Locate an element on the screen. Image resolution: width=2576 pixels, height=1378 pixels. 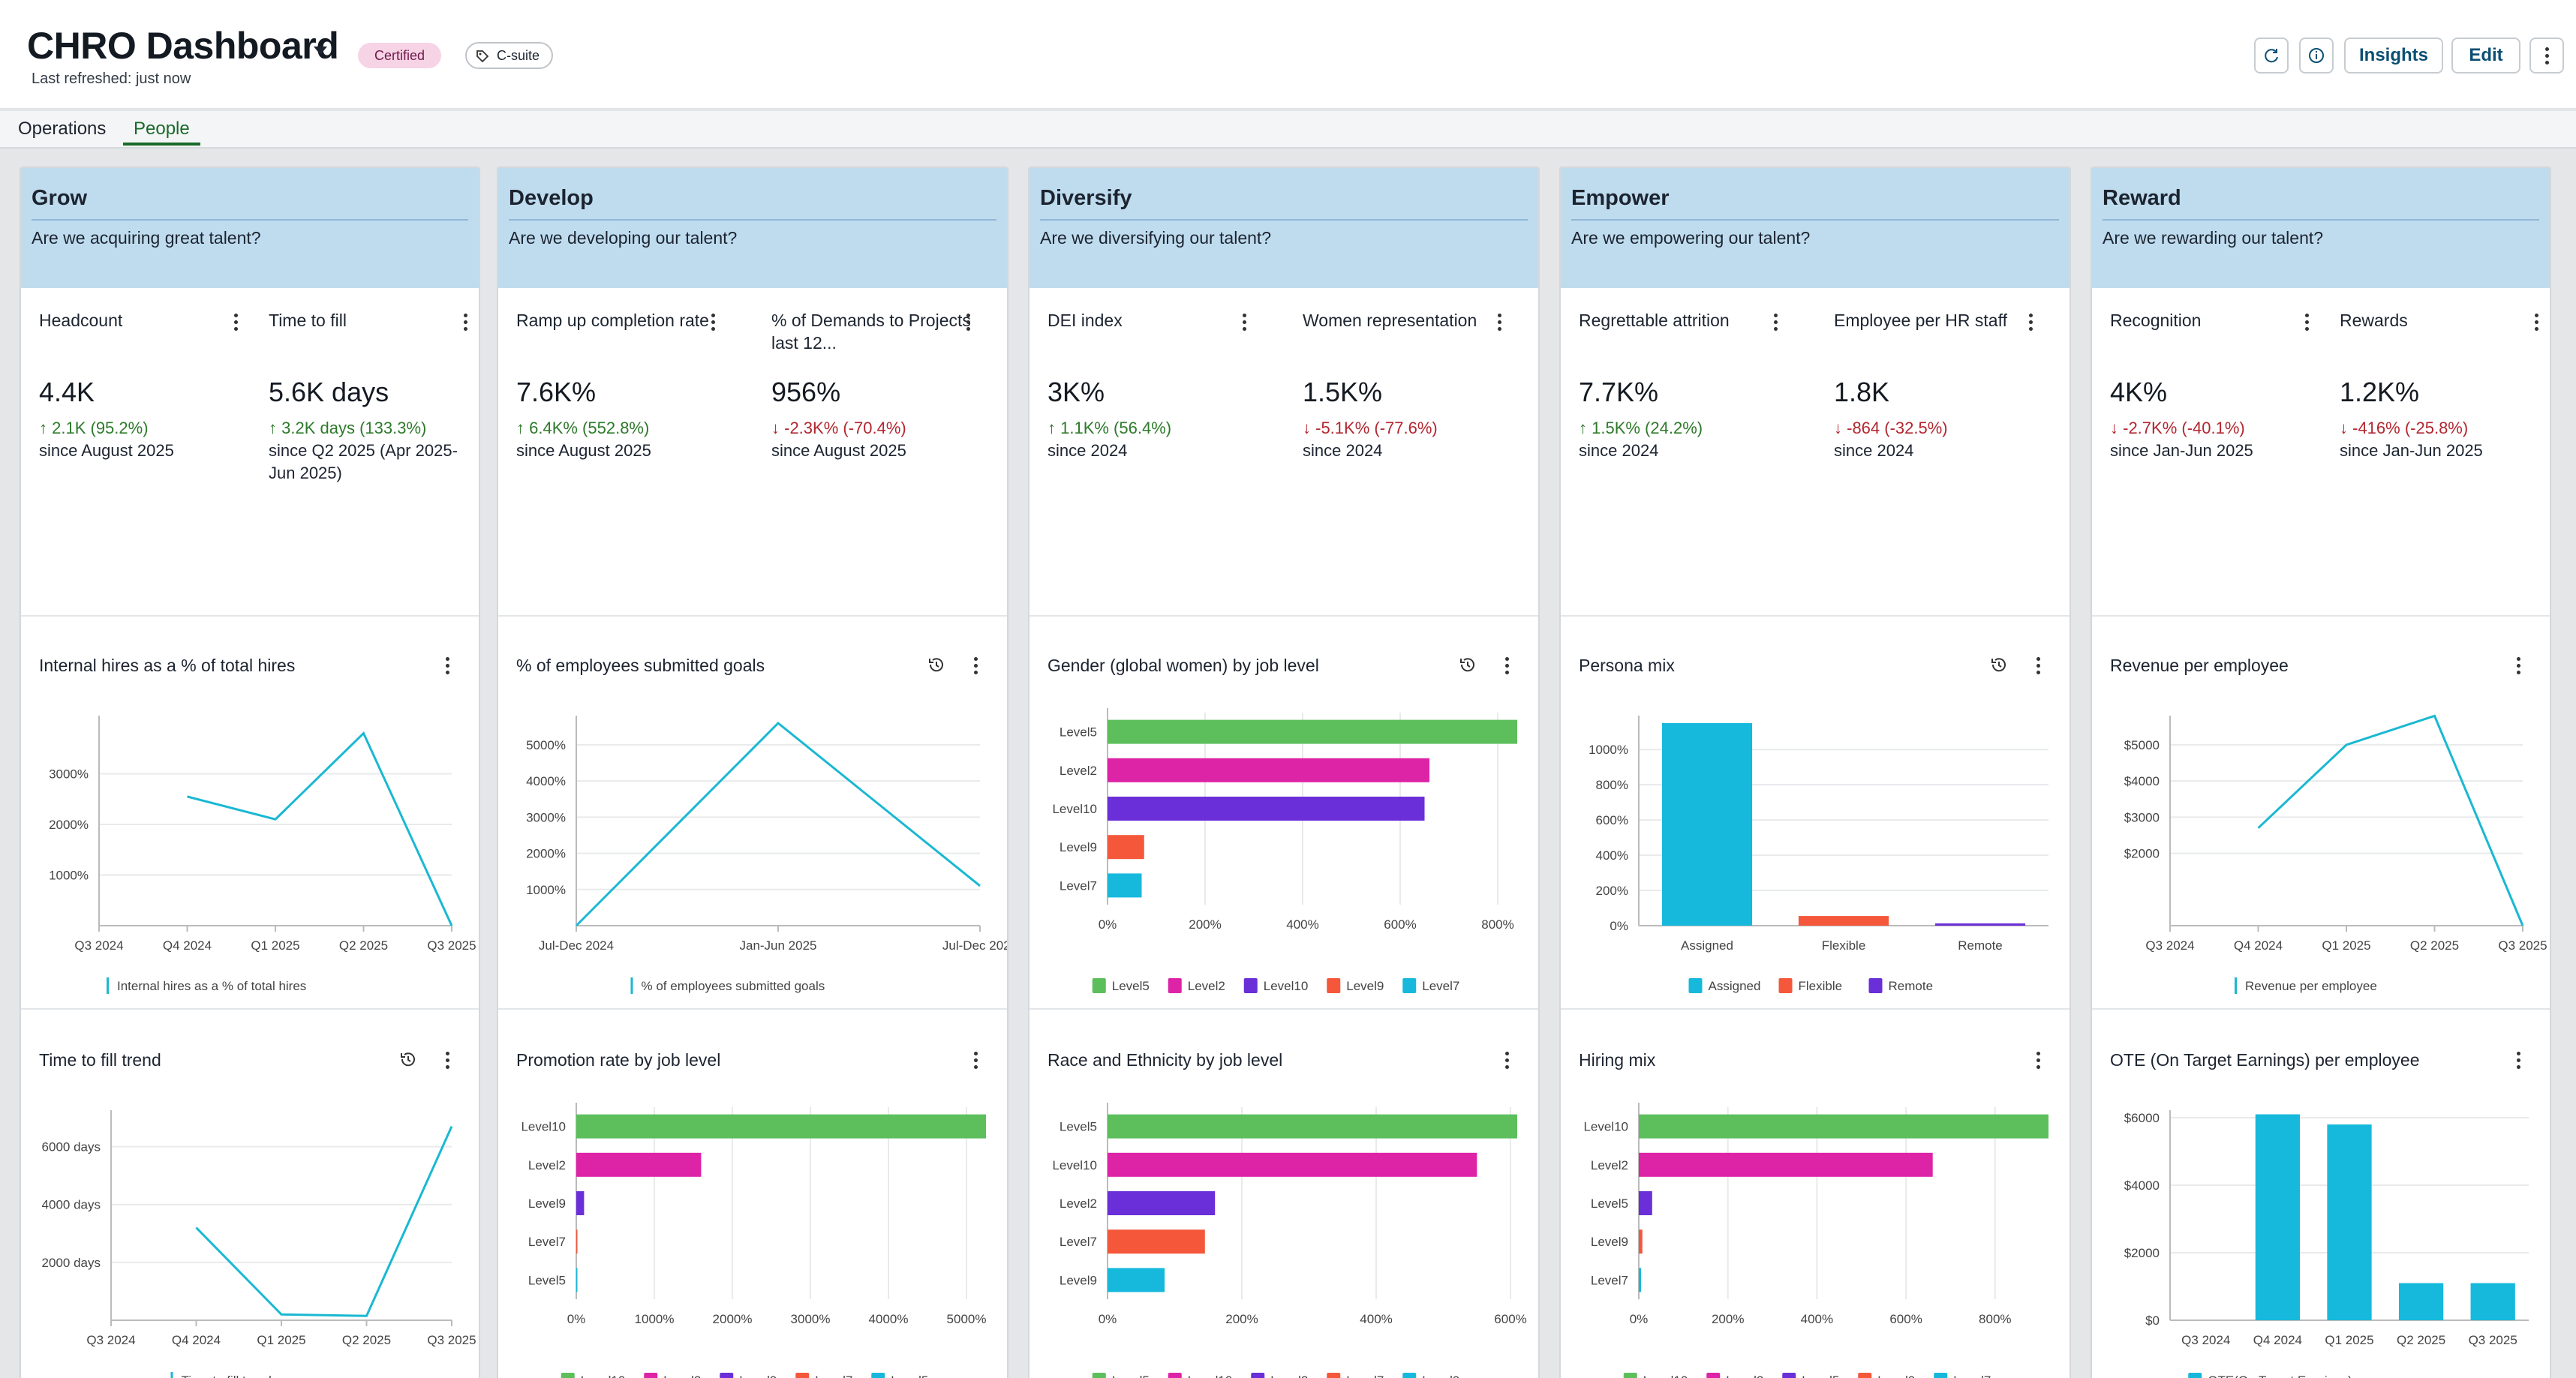
tag-badge: C-suite is located at coordinates (509, 56).